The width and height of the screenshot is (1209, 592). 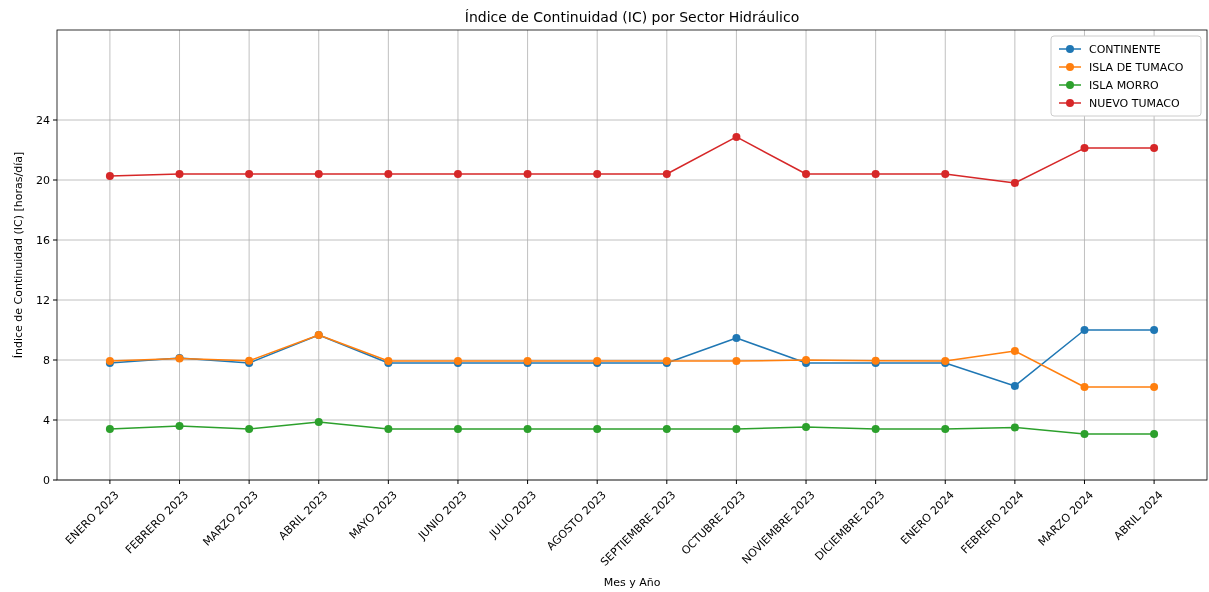 What do you see at coordinates (18, 255) in the screenshot?
I see `y-axis-title: Índice de Continuidad (IC) [horas/día]` at bounding box center [18, 255].